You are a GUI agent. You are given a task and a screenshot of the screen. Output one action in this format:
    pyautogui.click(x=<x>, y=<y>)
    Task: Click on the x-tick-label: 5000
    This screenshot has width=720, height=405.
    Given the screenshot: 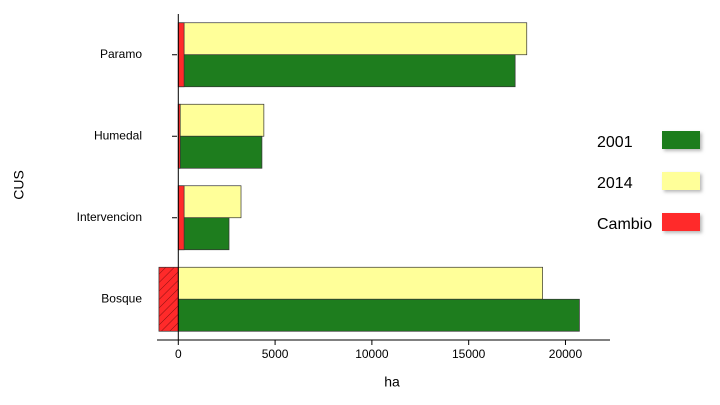 What is the action you would take?
    pyautogui.click(x=275, y=354)
    